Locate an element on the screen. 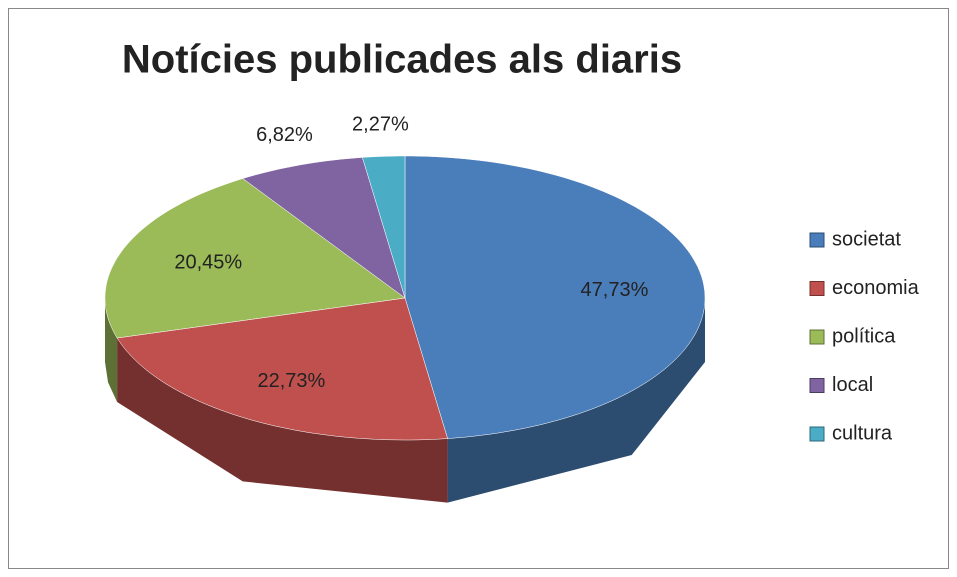 The height and width of the screenshot is (577, 957). data-label: 22,73% is located at coordinates (291, 381).